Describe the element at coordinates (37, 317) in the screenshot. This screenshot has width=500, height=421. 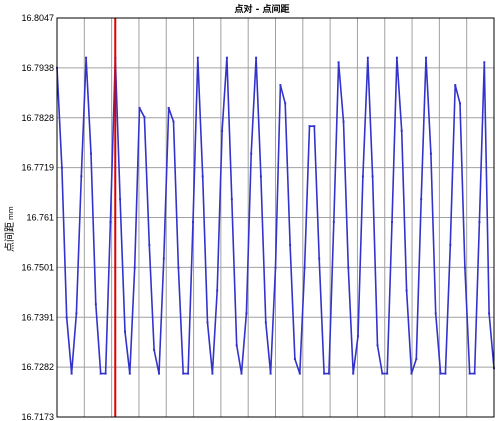
I see `y-tick-label: 16.7391` at that location.